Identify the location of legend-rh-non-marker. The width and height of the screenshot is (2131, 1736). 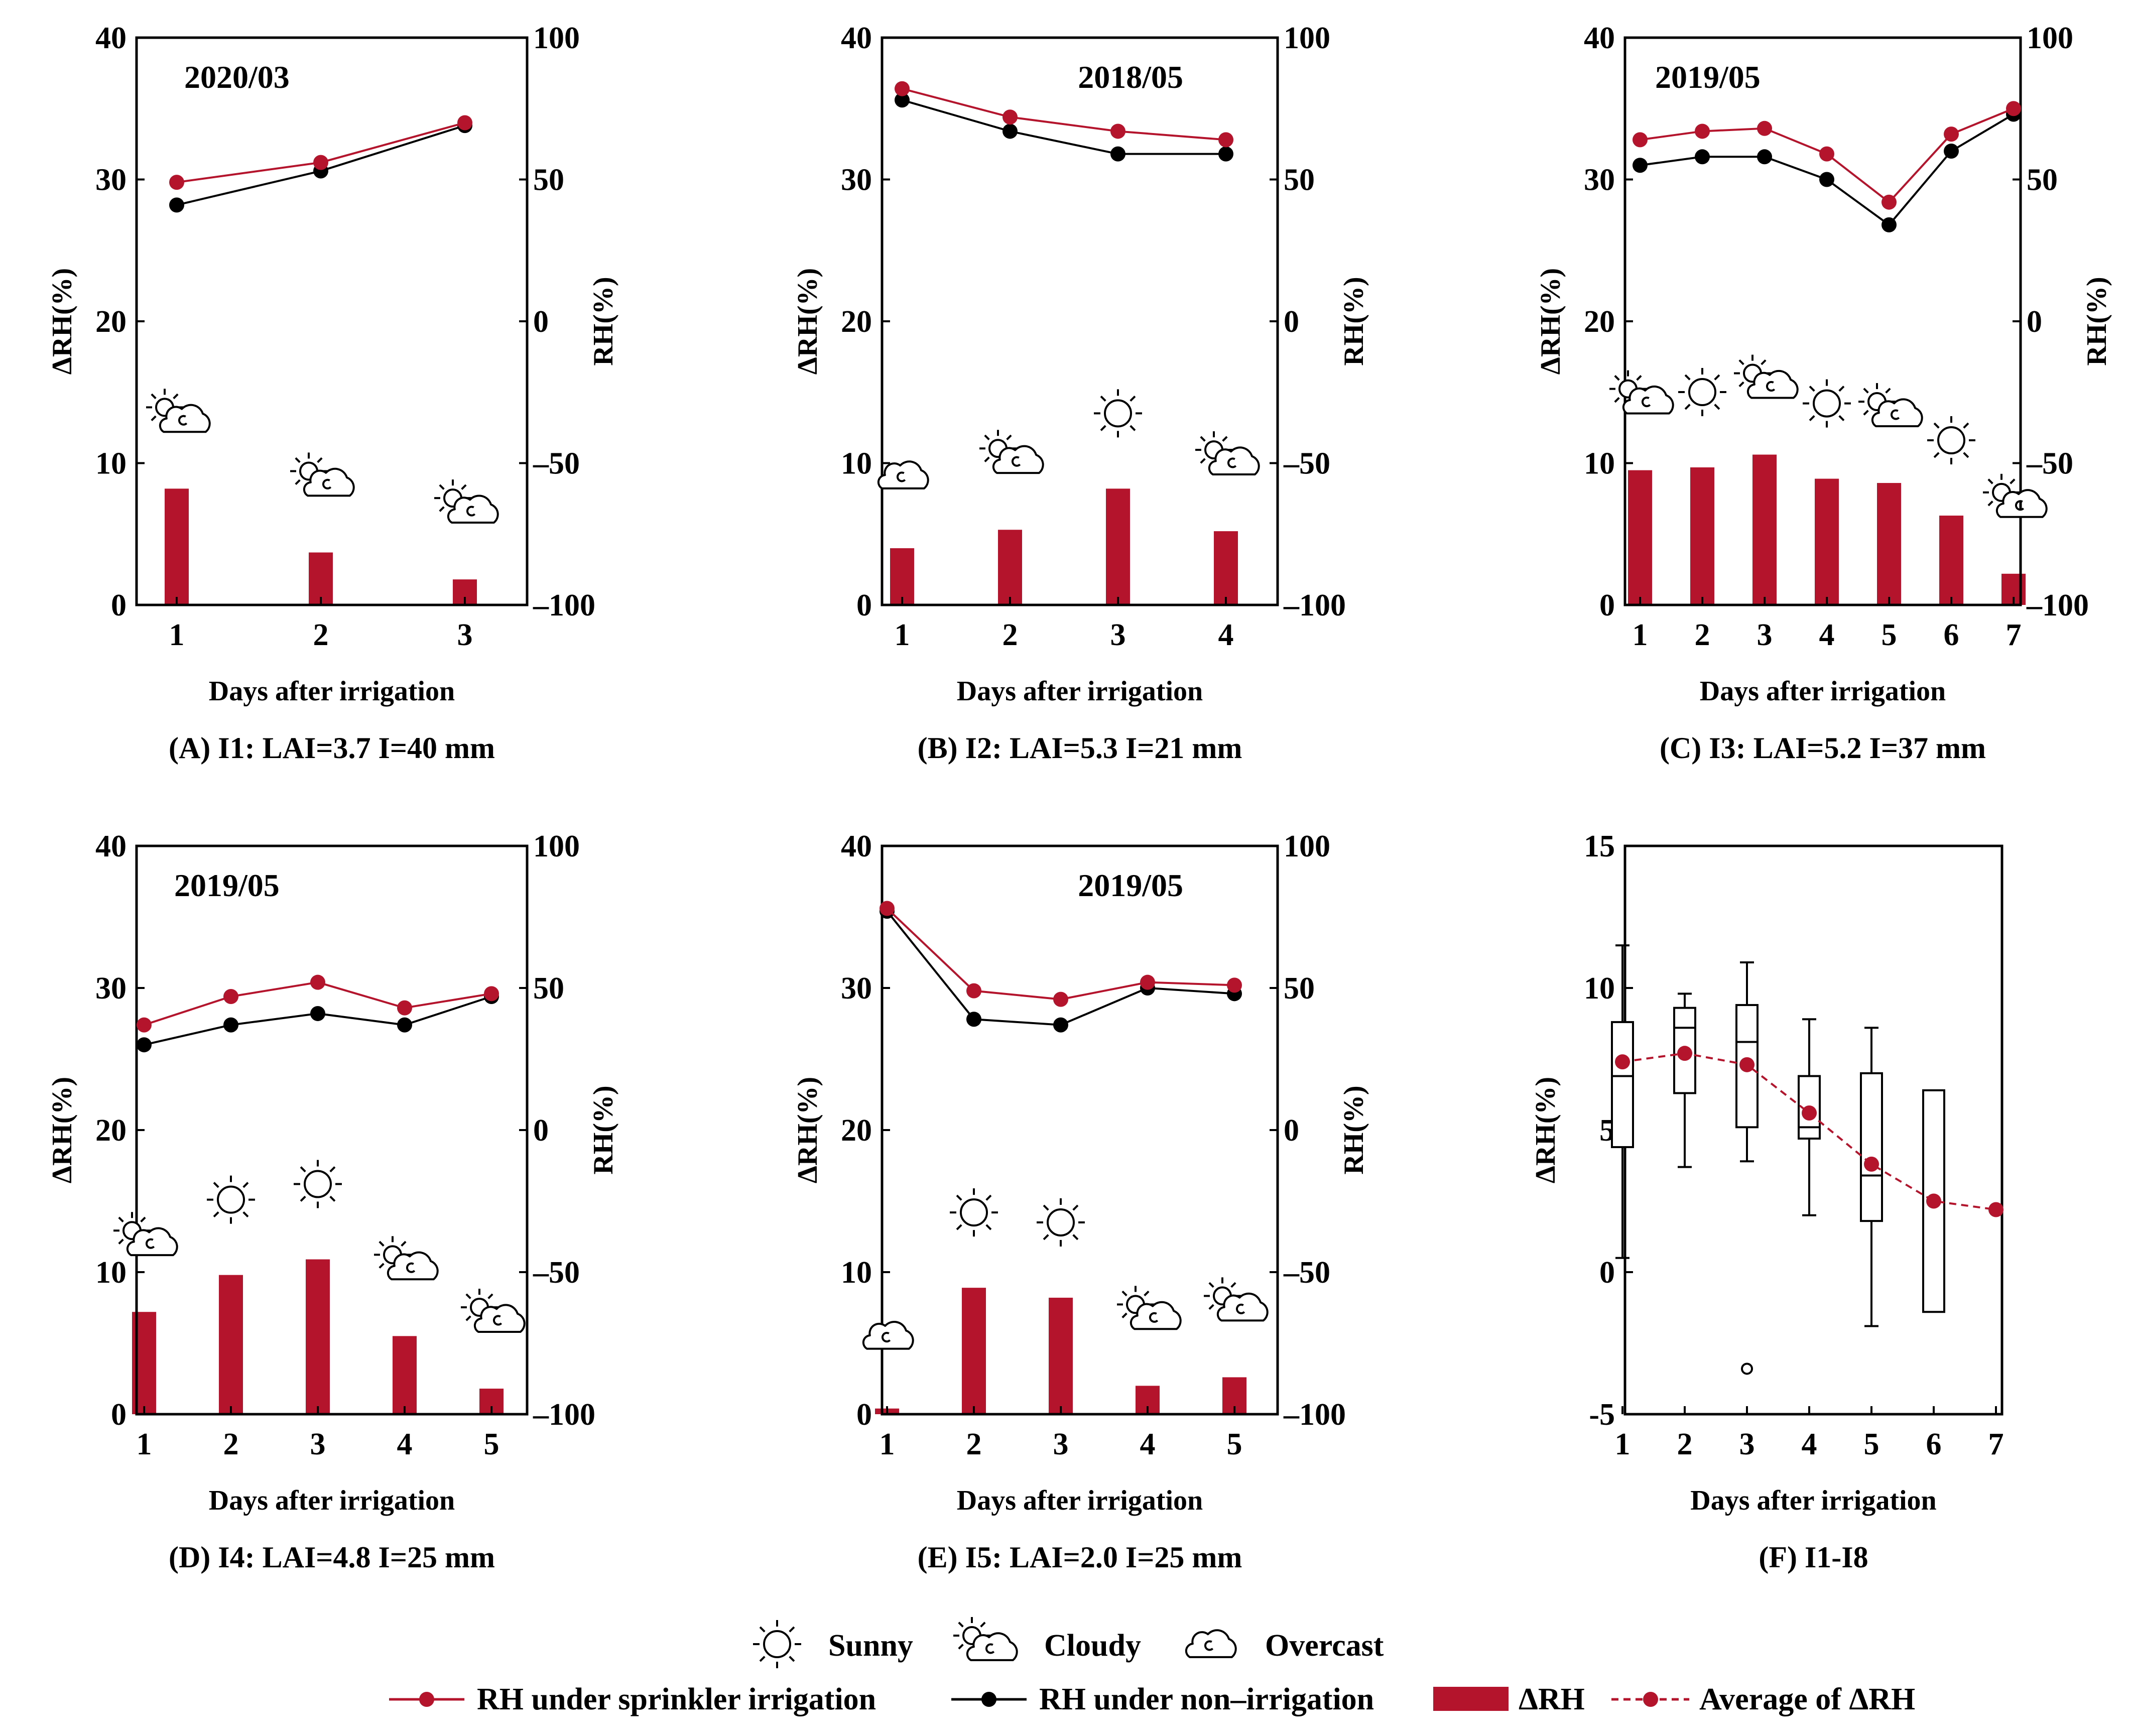
(989, 1699).